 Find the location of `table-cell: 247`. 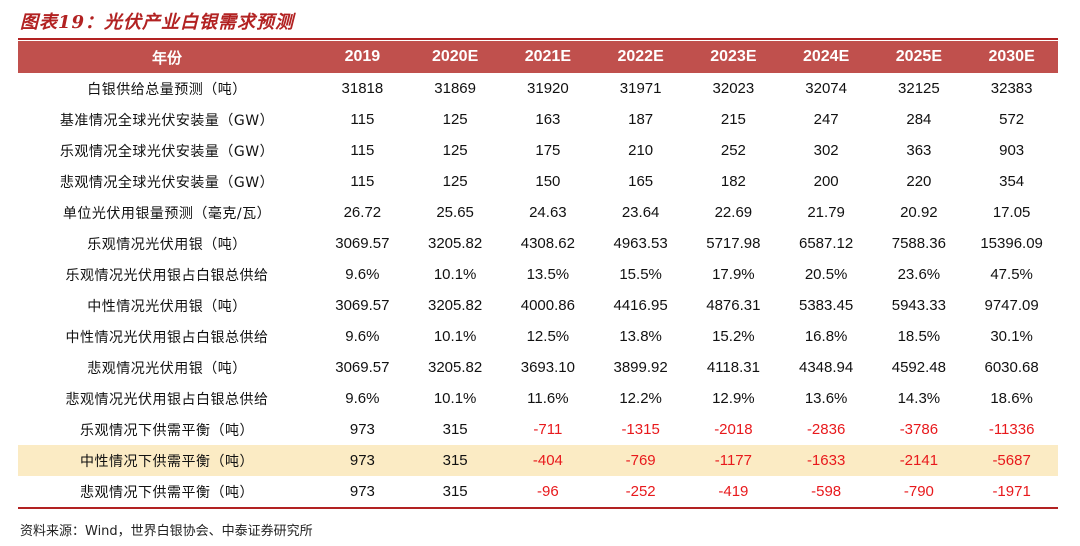

table-cell: 247 is located at coordinates (826, 119).